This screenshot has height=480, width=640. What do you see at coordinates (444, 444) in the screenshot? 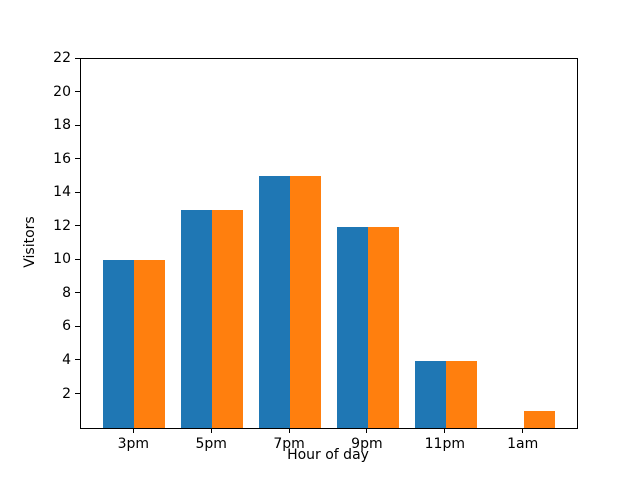
I see `x-tick-label-11pm: 11pm` at bounding box center [444, 444].